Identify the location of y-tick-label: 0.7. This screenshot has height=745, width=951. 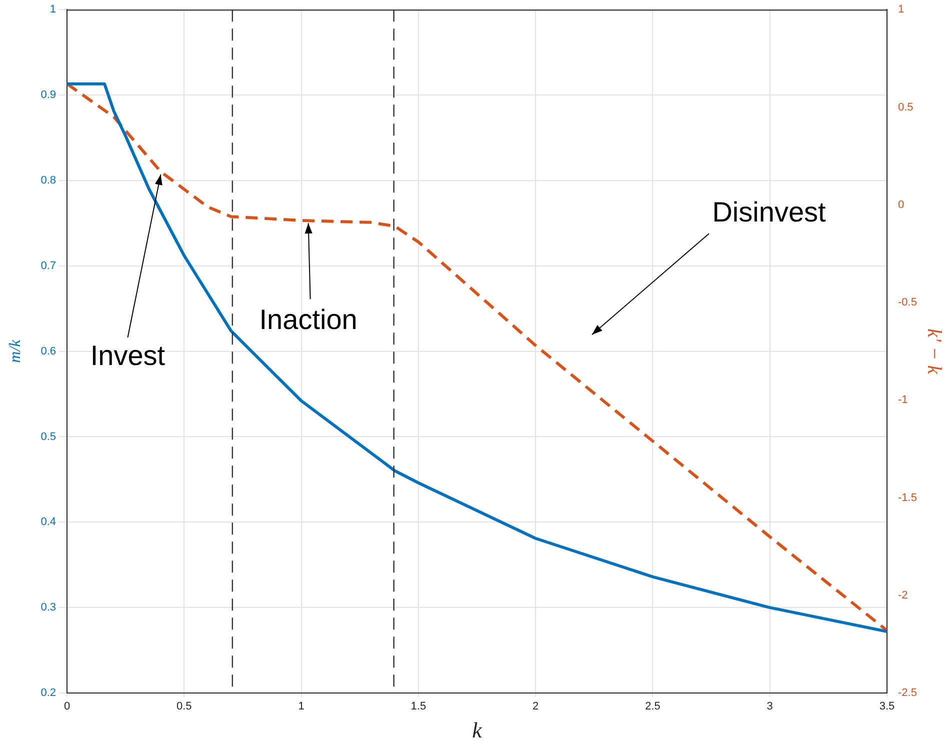
(48, 266).